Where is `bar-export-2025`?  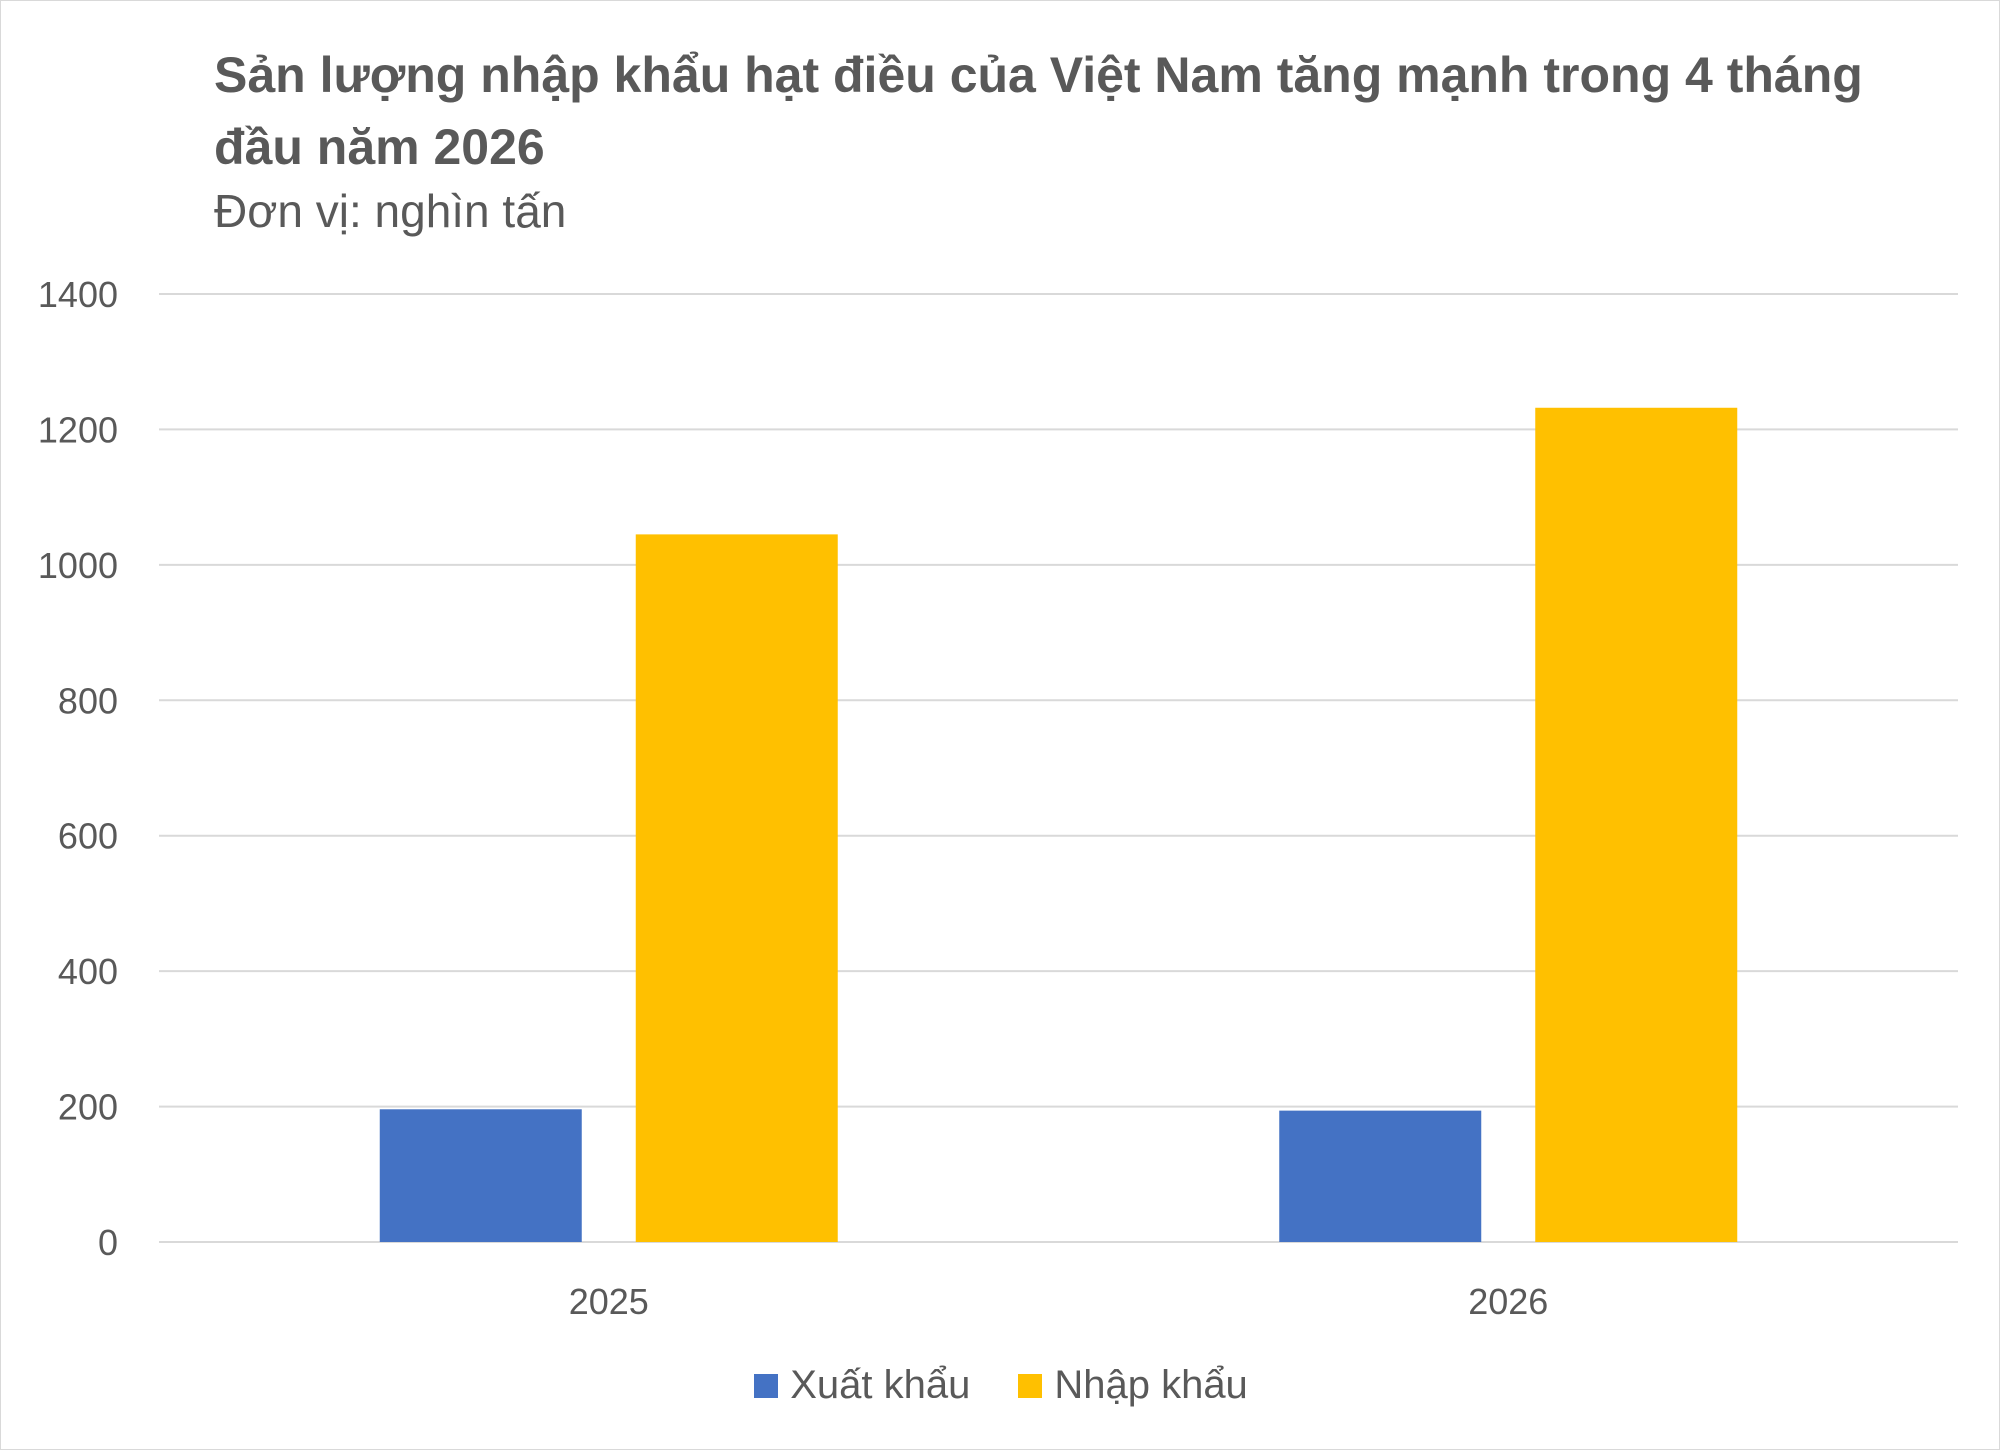 bar-export-2025 is located at coordinates (480, 1175).